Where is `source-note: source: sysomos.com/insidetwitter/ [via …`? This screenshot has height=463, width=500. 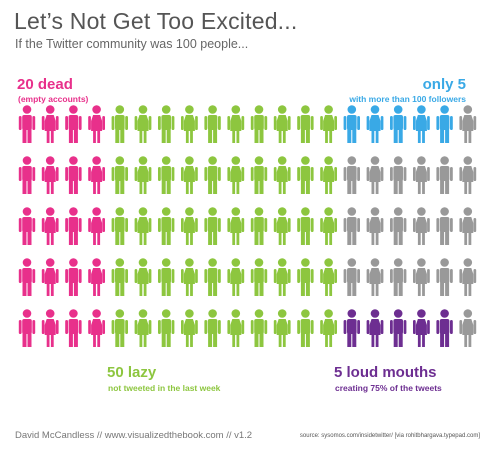 source-note: source: sysomos.com/insidetwitter/ [via … is located at coordinates (389, 436).